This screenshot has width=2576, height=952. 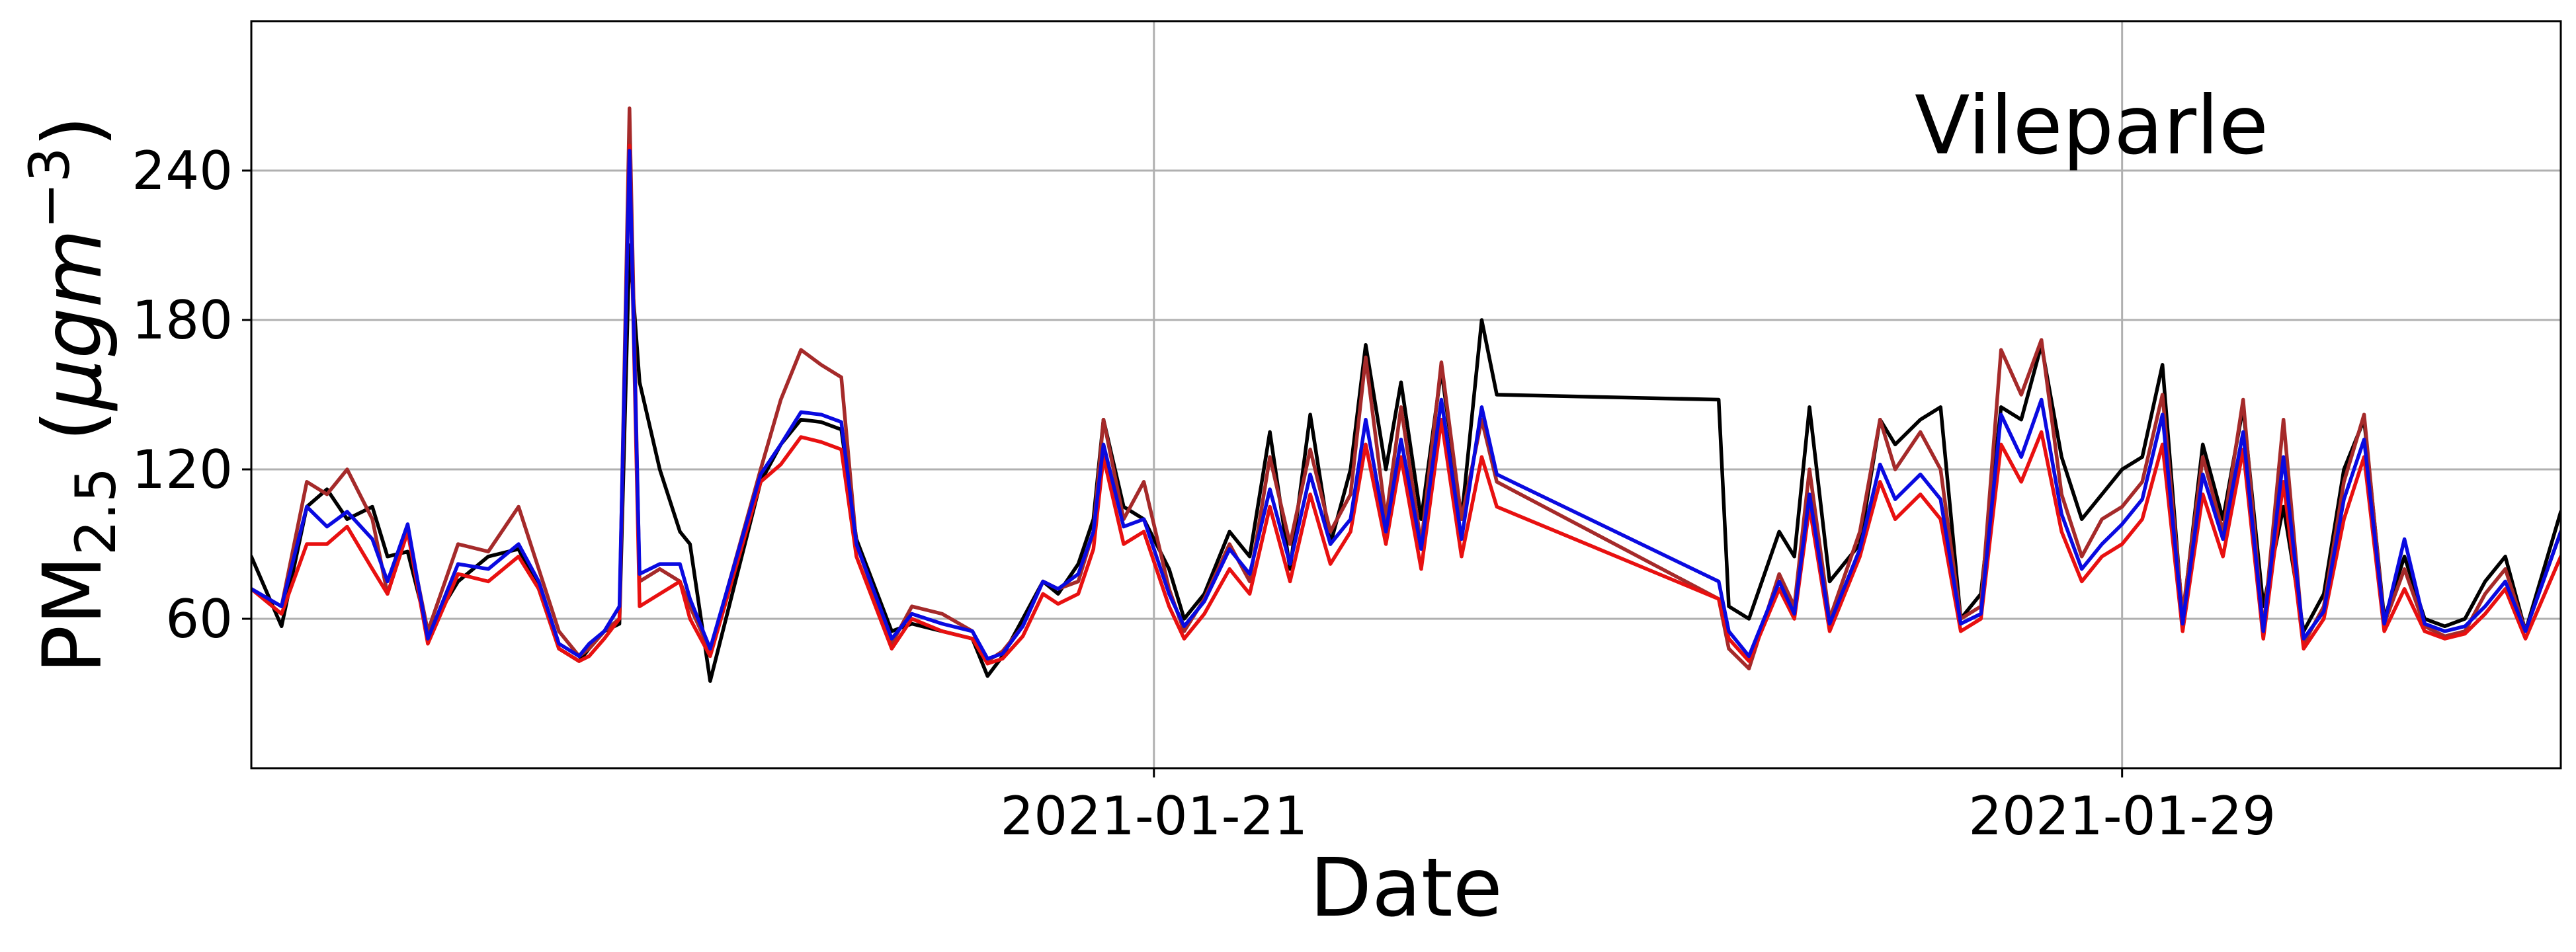 What do you see at coordinates (2091, 126) in the screenshot?
I see `station-annotation: Vileparle` at bounding box center [2091, 126].